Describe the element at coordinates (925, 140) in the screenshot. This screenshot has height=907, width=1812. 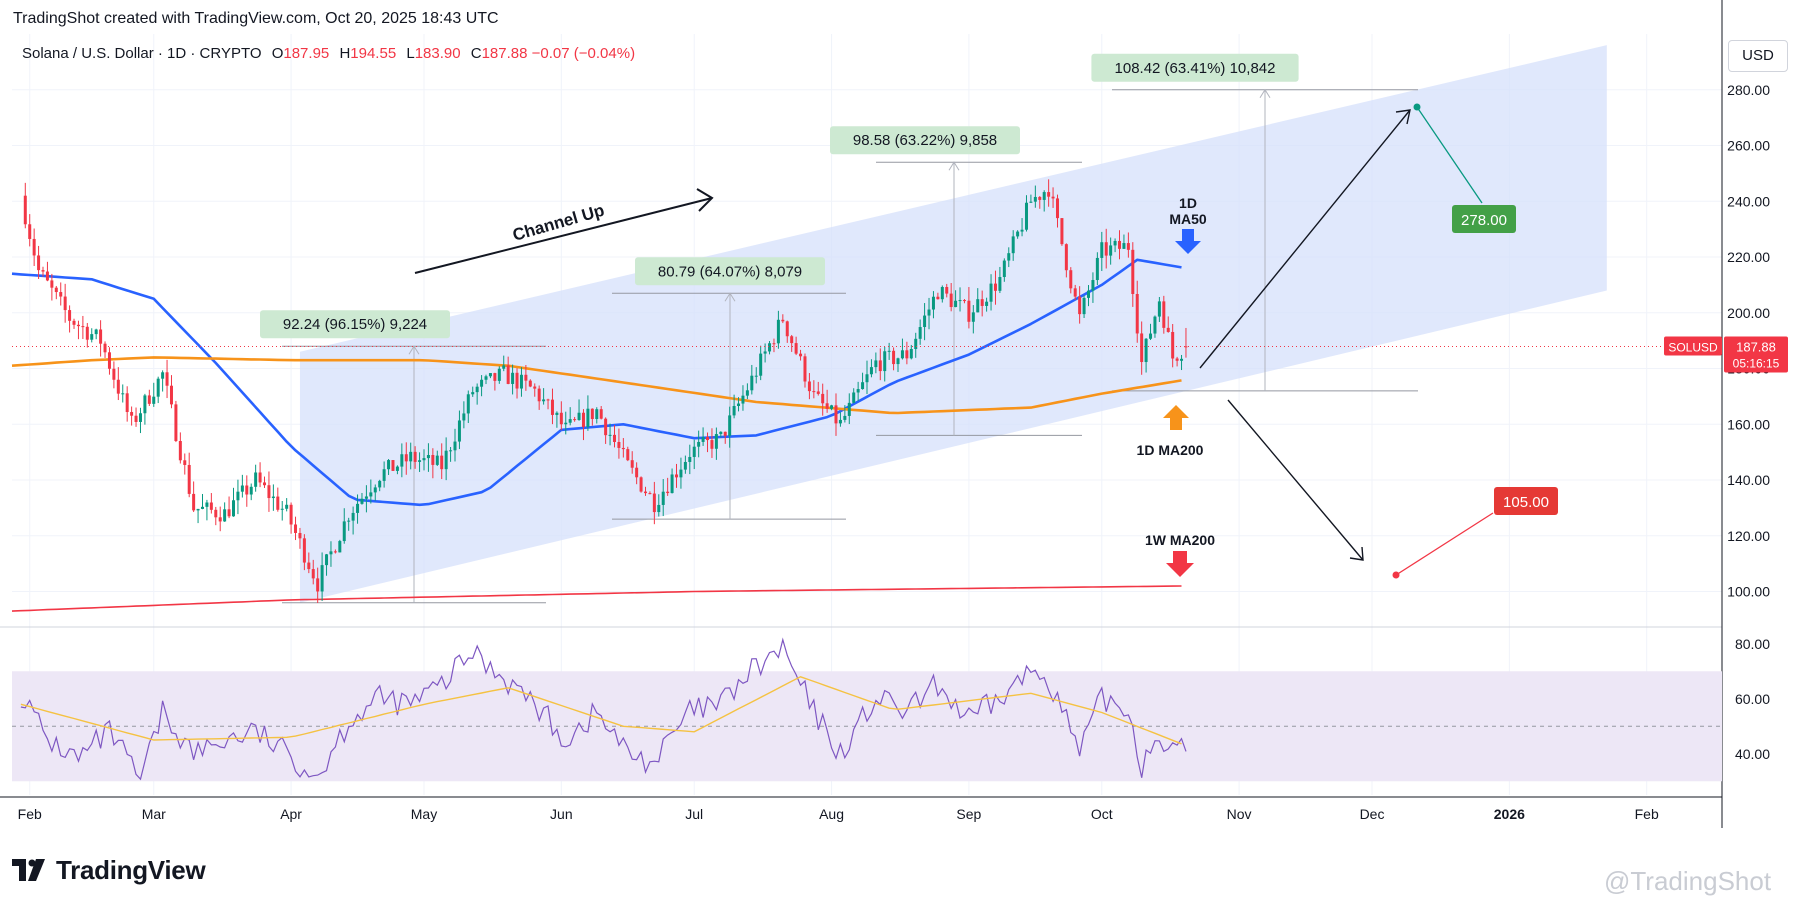
I see `measure-label-bg` at that location.